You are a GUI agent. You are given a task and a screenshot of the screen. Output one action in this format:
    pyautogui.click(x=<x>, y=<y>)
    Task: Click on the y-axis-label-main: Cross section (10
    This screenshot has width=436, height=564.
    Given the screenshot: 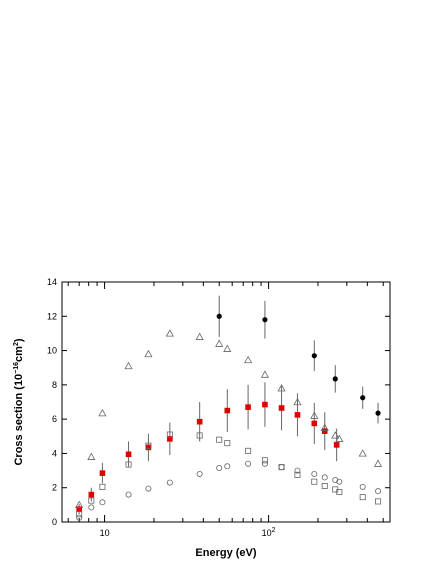 What is the action you would take?
    pyautogui.click(x=19, y=420)
    